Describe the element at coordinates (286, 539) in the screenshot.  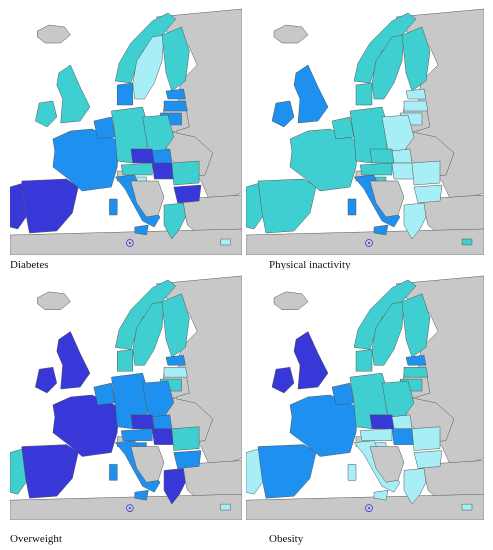
I see `obesity-map-label: Obesity` at that location.